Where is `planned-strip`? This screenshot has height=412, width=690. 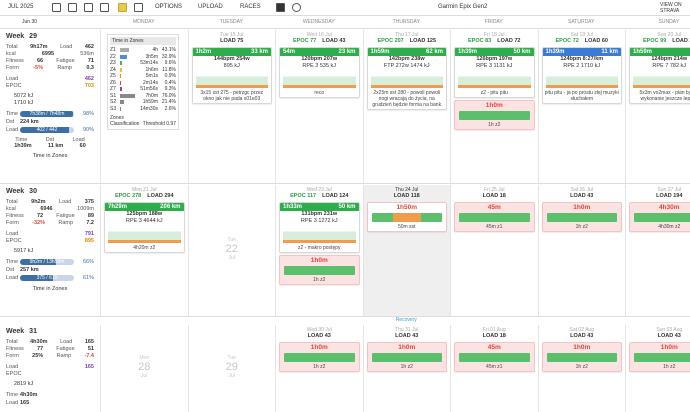
planned-strip is located at coordinates (581, 357).